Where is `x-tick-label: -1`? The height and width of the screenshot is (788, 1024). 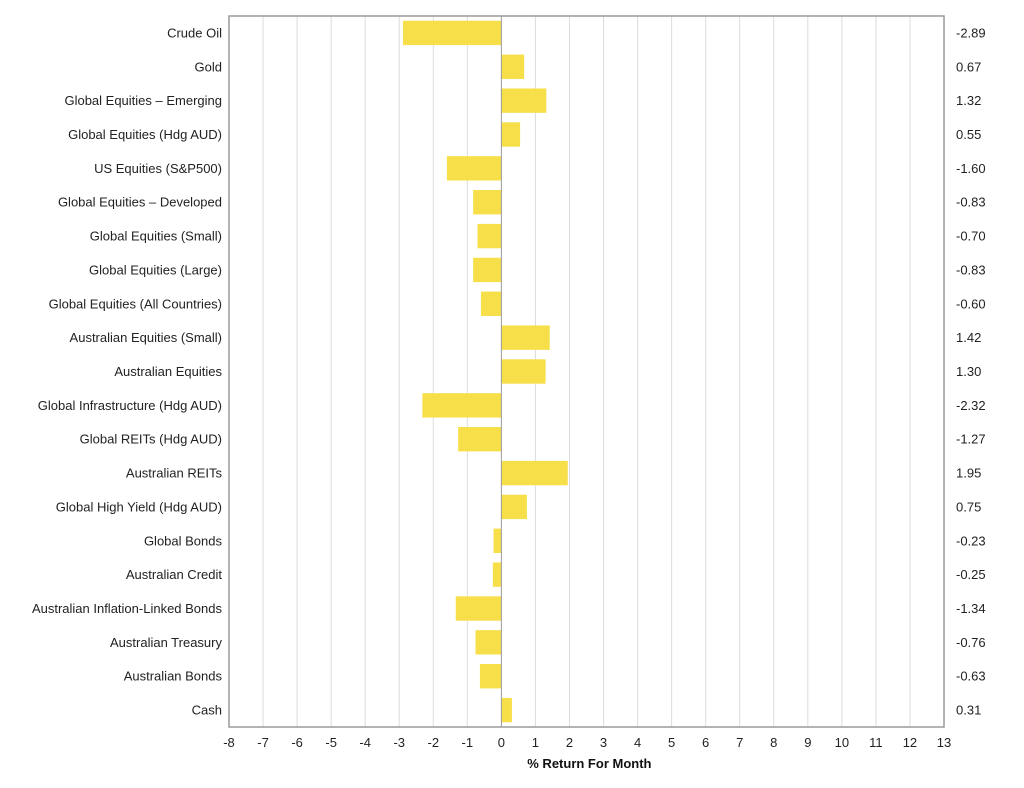 x-tick-label: -1 is located at coordinates (468, 742).